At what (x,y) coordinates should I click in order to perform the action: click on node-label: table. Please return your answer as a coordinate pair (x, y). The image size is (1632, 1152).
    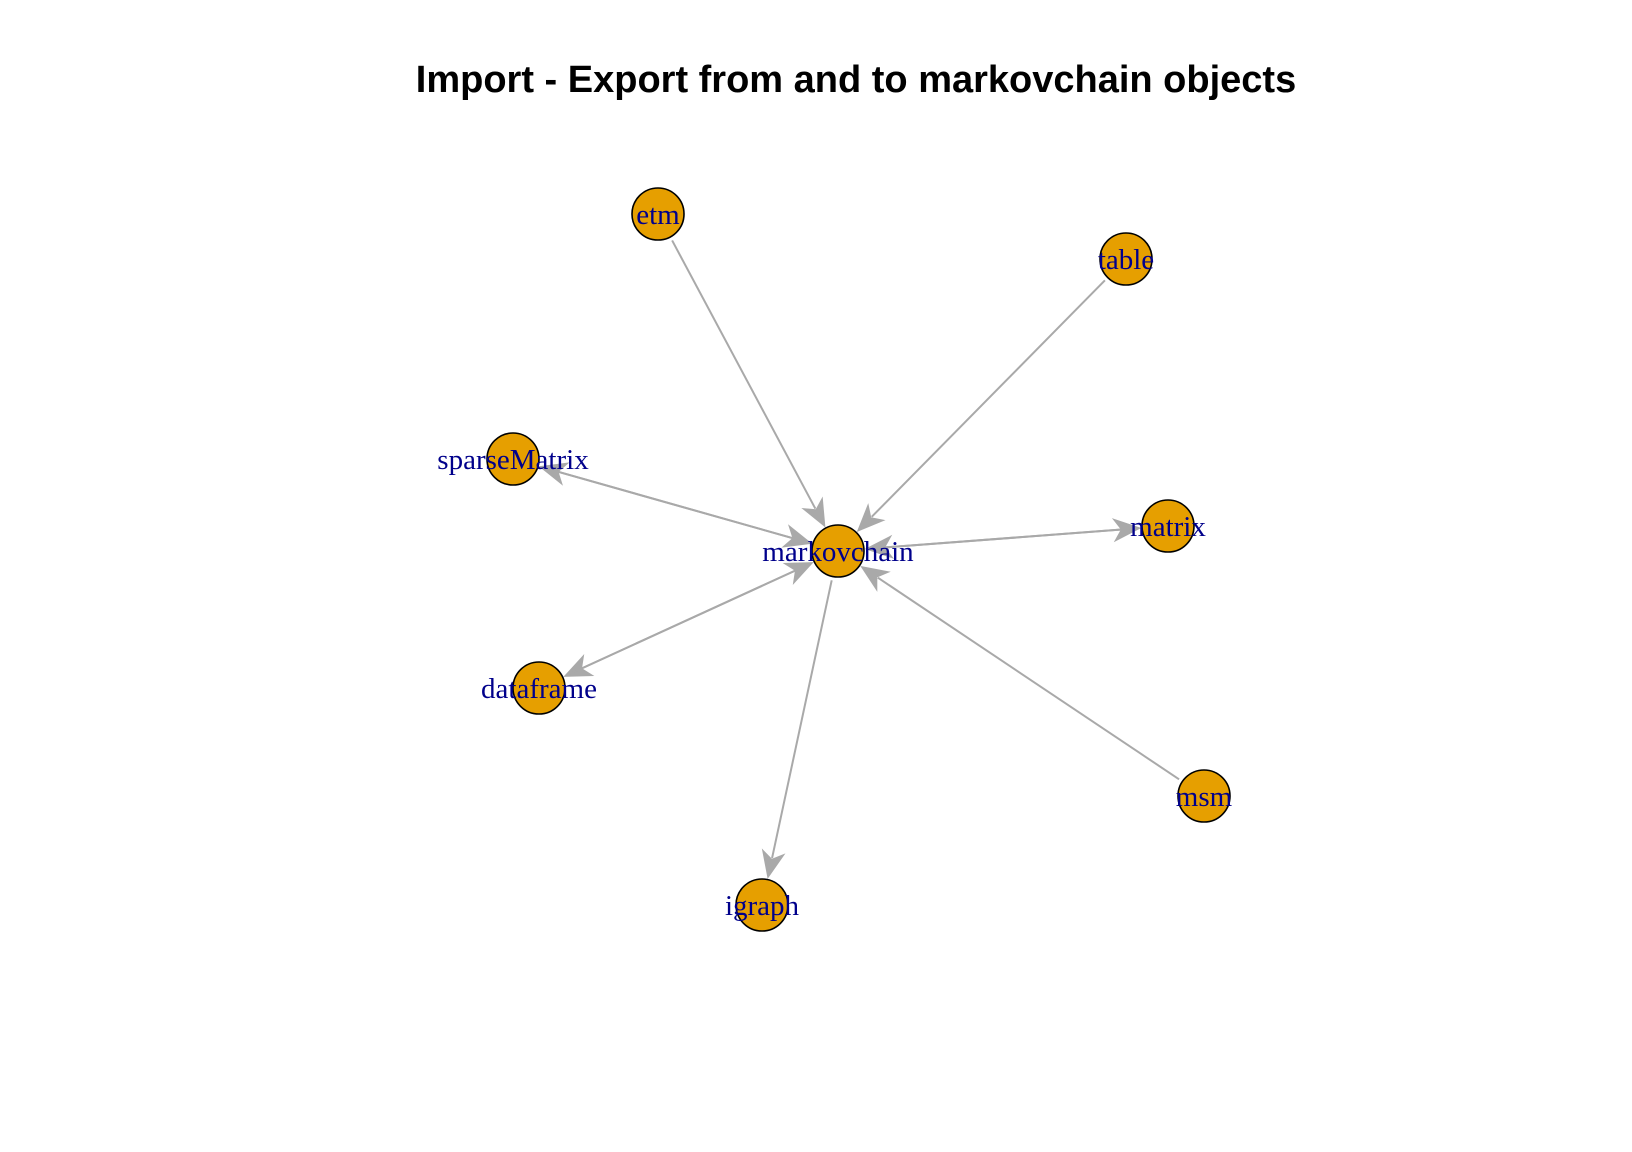
    Looking at the image, I should click on (1126, 260).